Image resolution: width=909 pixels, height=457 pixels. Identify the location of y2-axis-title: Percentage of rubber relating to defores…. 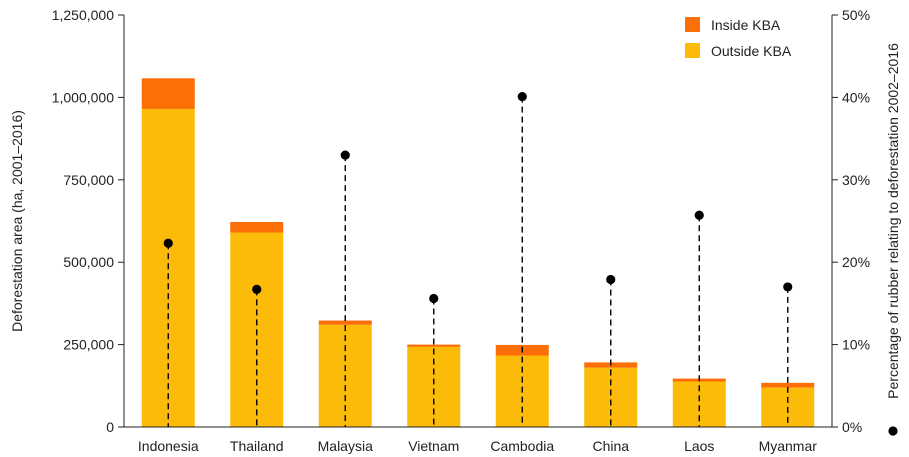
(893, 221).